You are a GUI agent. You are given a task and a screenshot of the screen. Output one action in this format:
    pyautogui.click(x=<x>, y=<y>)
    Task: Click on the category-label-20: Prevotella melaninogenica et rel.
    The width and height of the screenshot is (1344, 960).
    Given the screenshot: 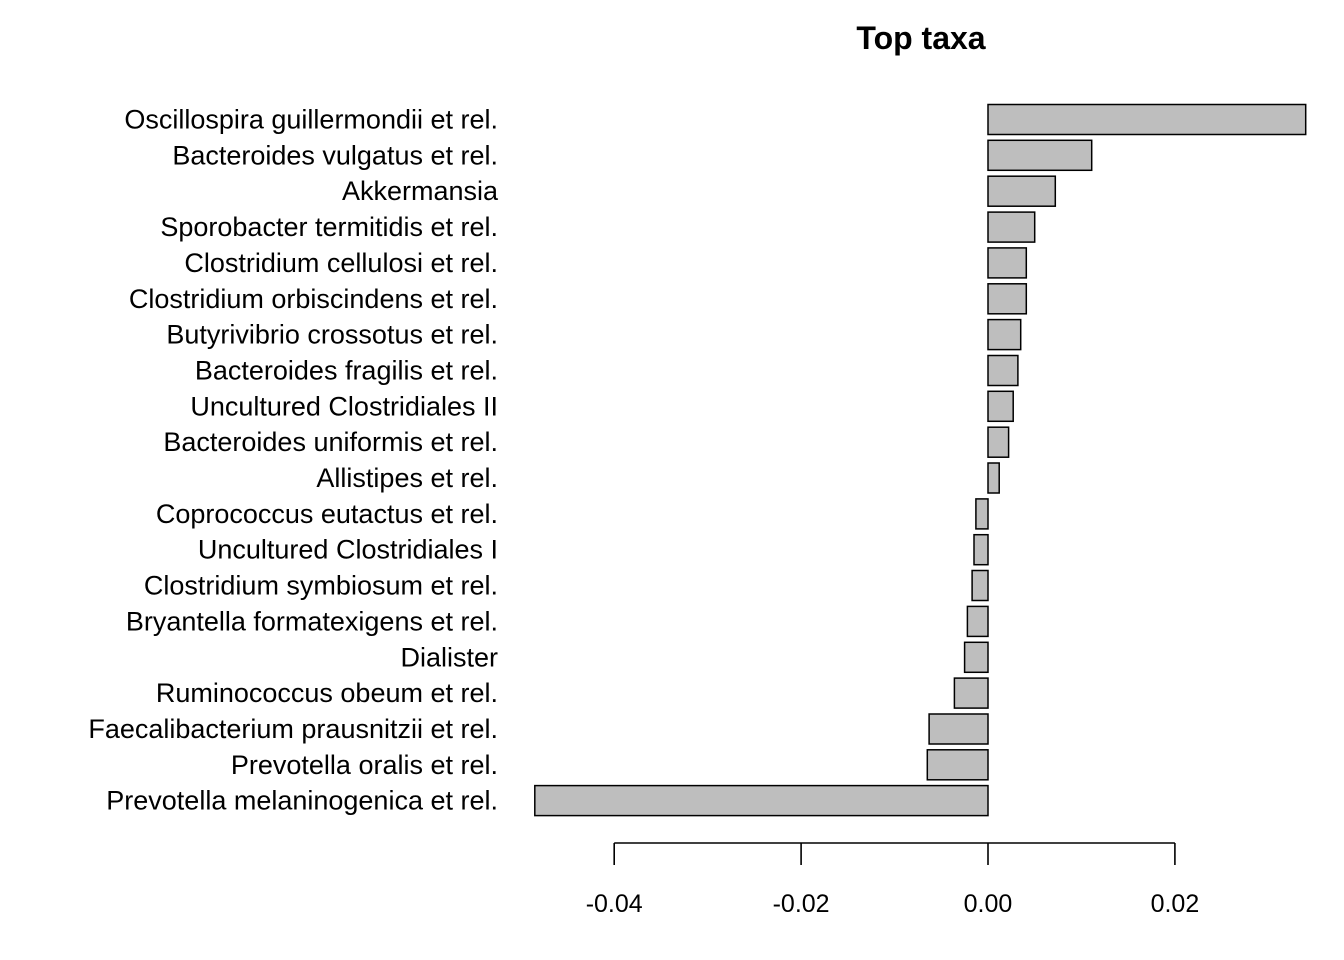 What is the action you would take?
    pyautogui.click(x=302, y=801)
    